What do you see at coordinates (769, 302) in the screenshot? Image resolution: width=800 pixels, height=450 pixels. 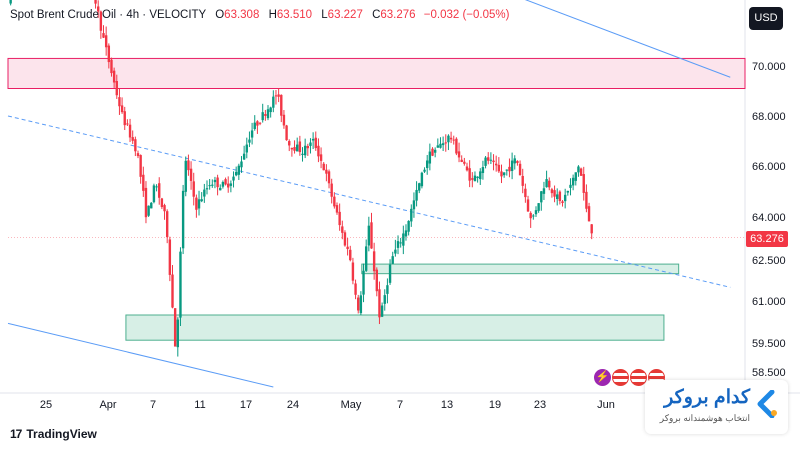 I see `y-tick-label: 61.000` at bounding box center [769, 302].